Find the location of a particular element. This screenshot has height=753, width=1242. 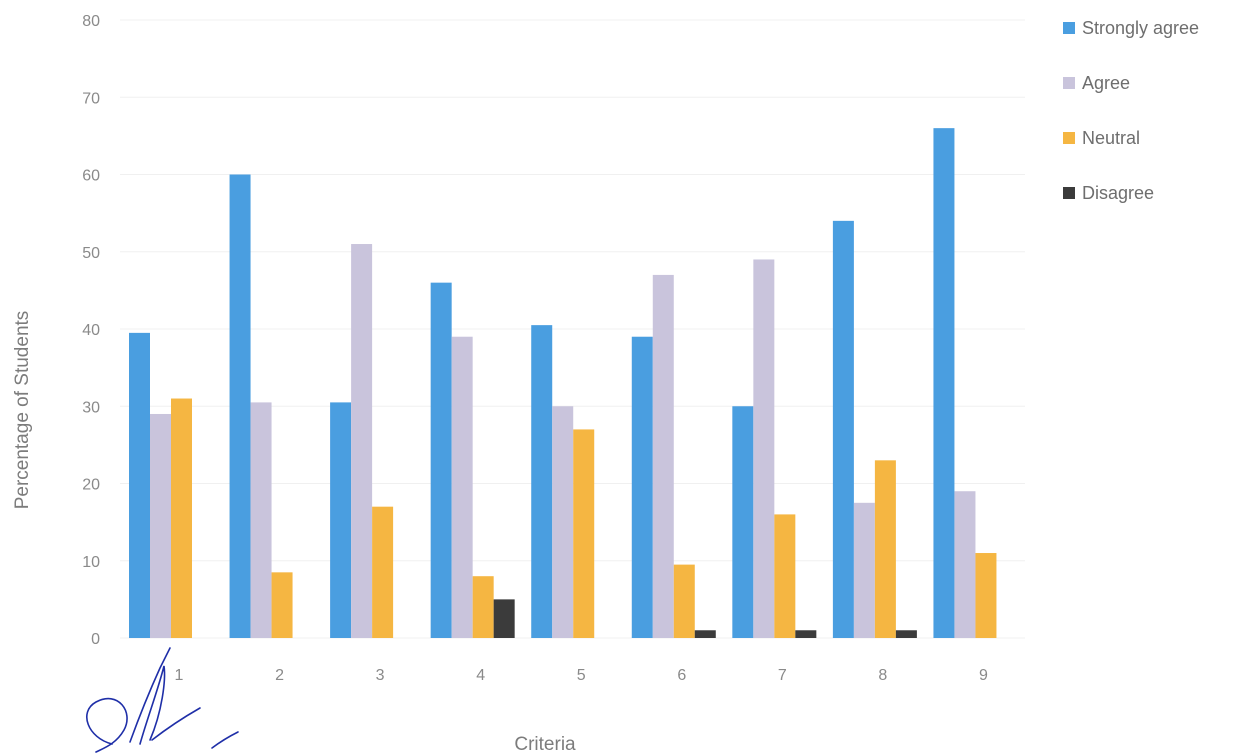

y-tick-label: 60 is located at coordinates (91, 176).